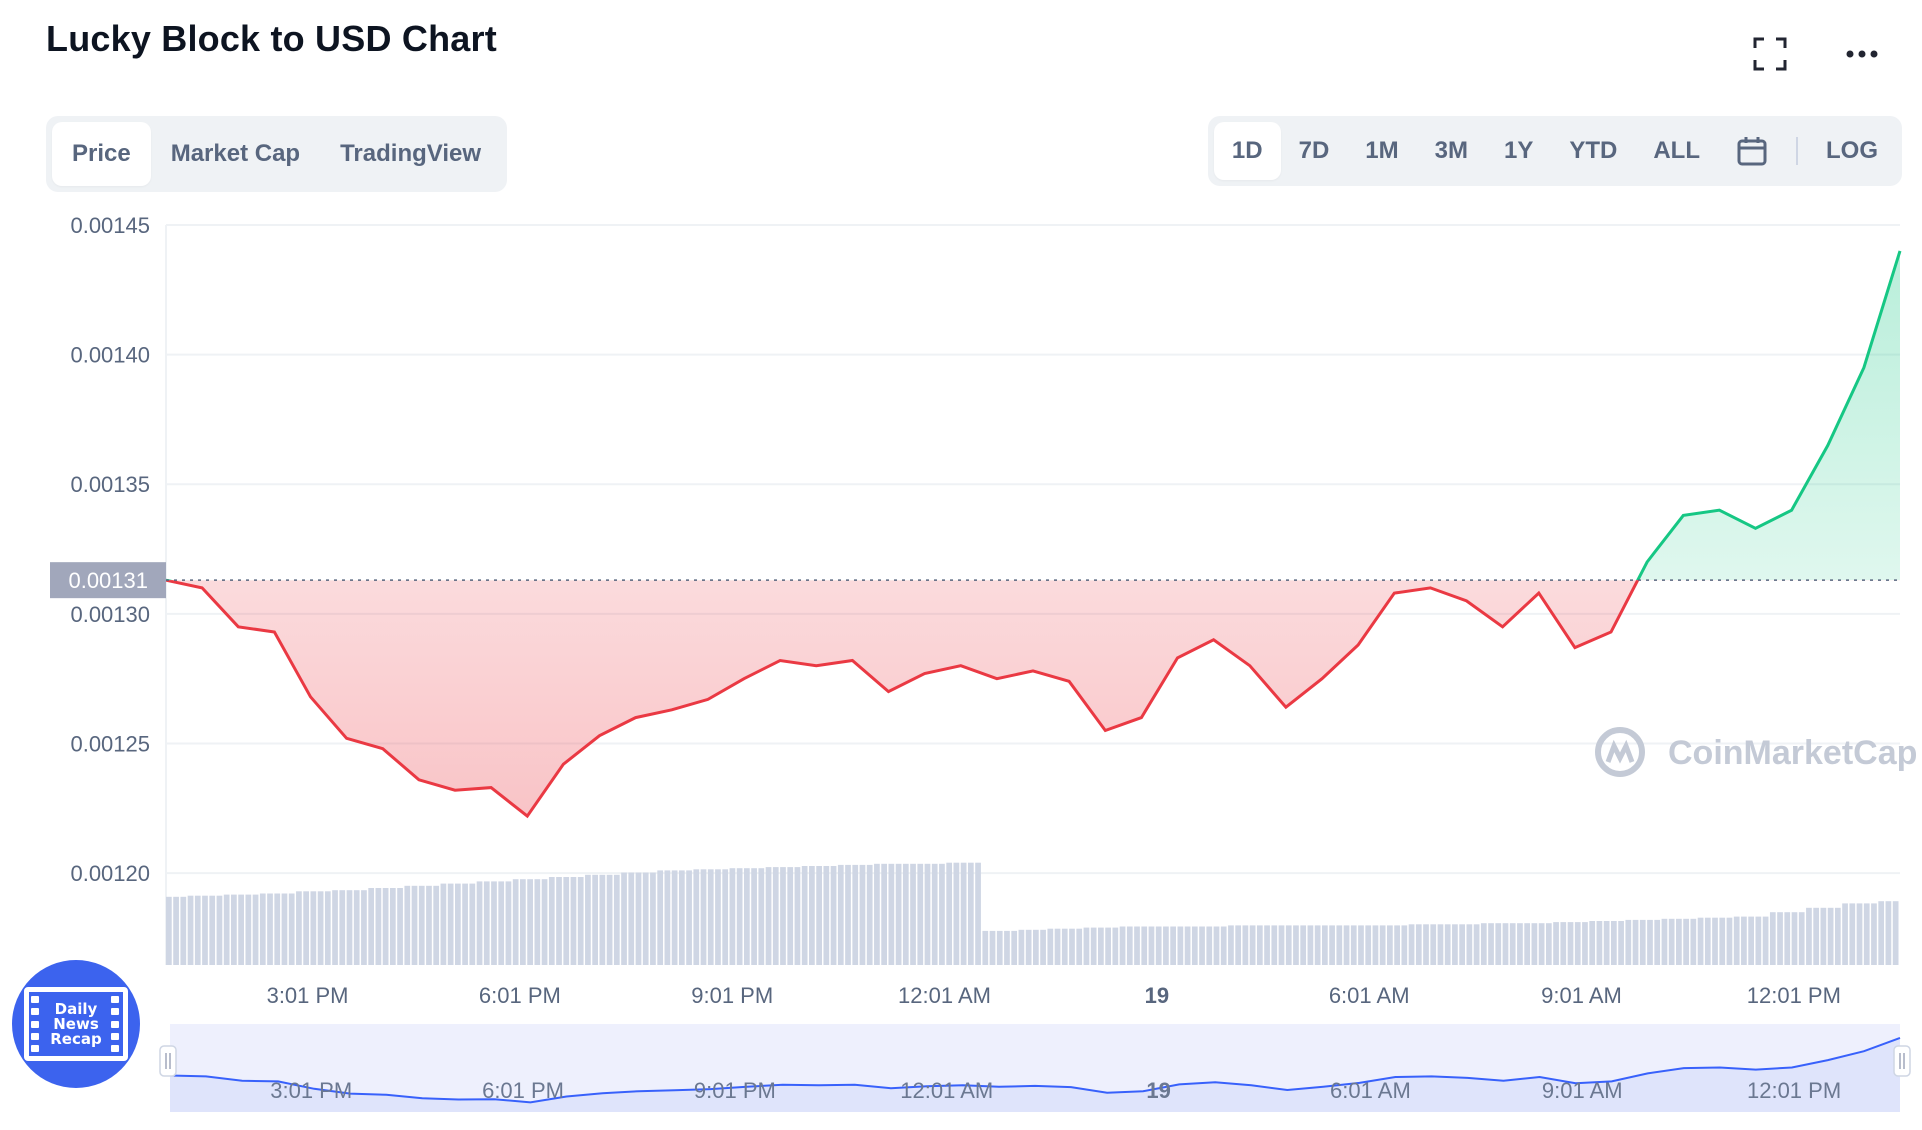 The width and height of the screenshot is (1922, 1130). Describe the element at coordinates (1554, 151) in the screenshot. I see `range-selector: 1D 7D 1M 3M 1Y YTD ALL LOG` at that location.